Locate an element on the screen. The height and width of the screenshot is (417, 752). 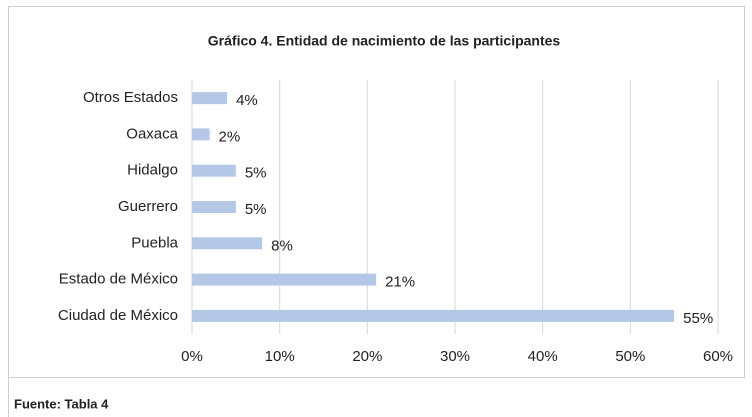
y-tick-label: Ciudad de México is located at coordinates (118, 315).